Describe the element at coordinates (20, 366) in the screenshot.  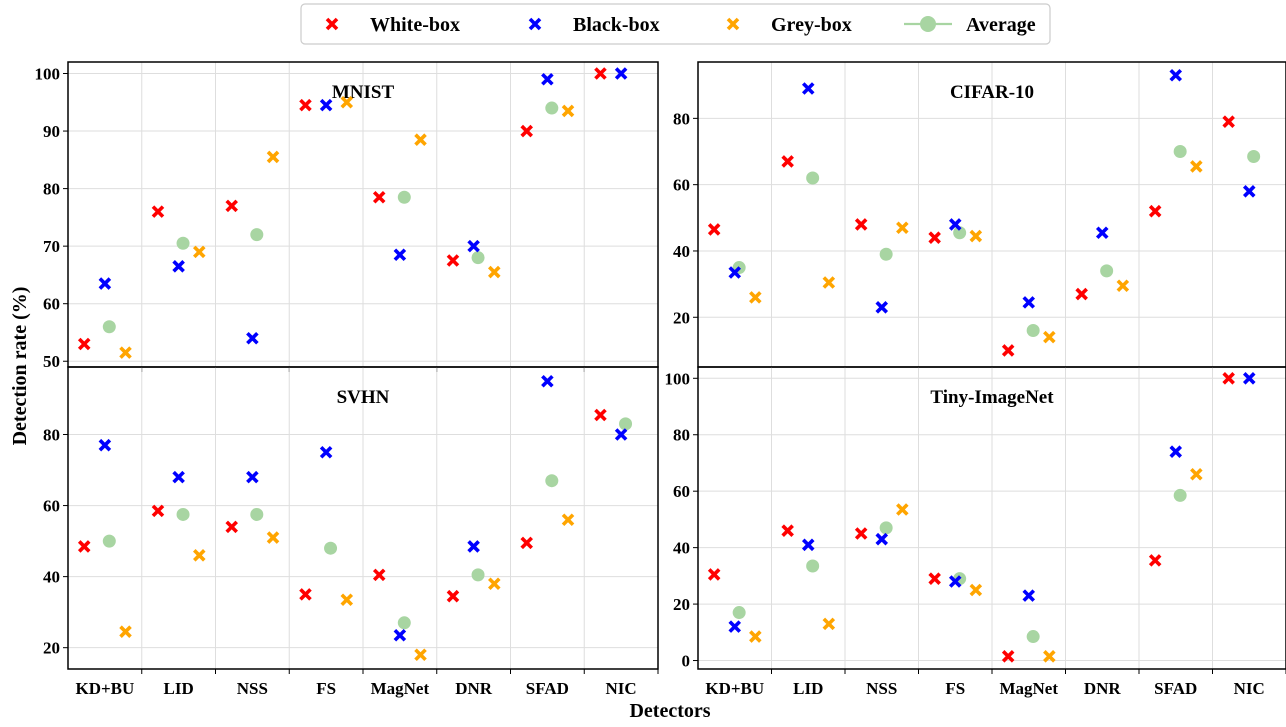
I see `y-axis-label: Detection rate (%)` at that location.